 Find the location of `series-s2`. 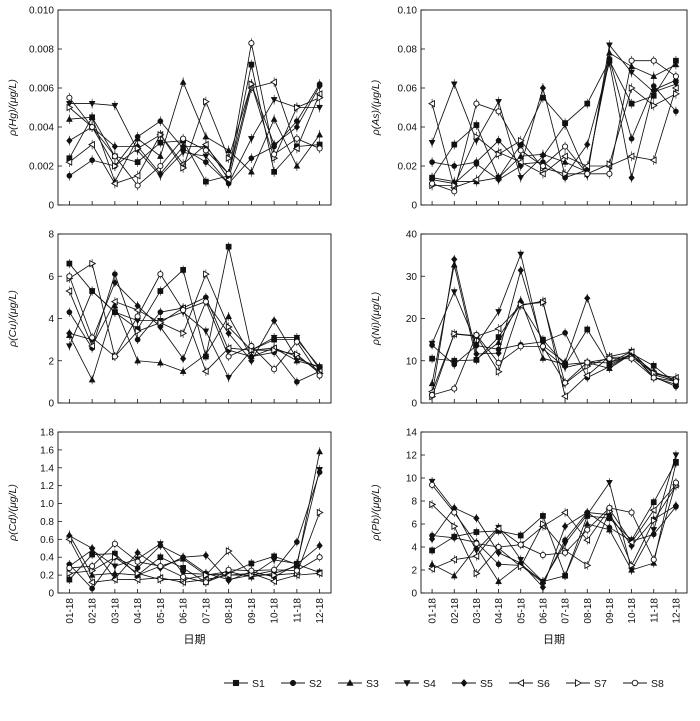

series-s2 is located at coordinates (194, 328).